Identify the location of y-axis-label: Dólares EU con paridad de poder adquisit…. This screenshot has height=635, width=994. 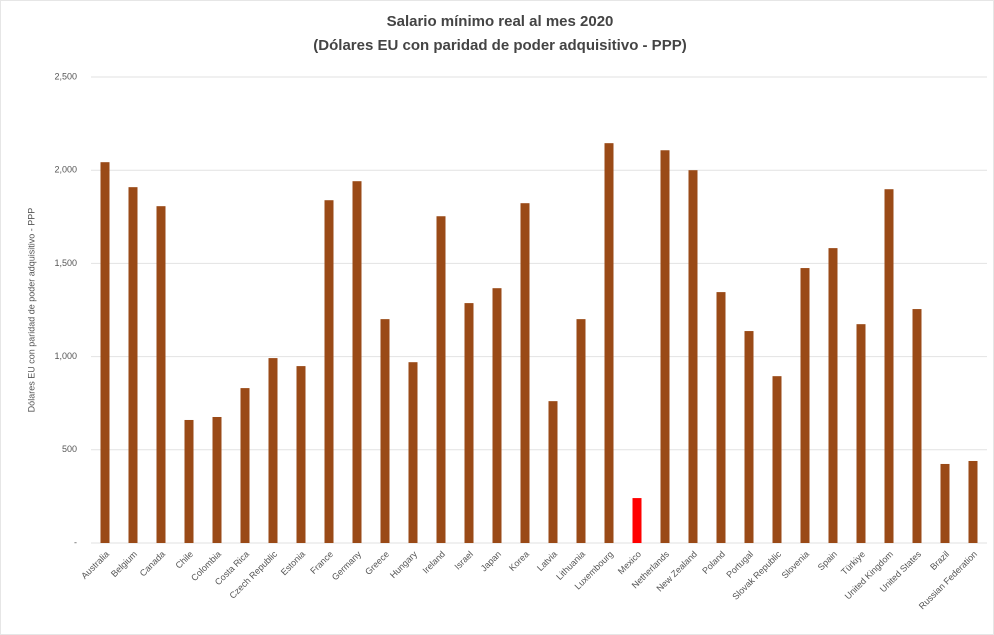
(31, 310).